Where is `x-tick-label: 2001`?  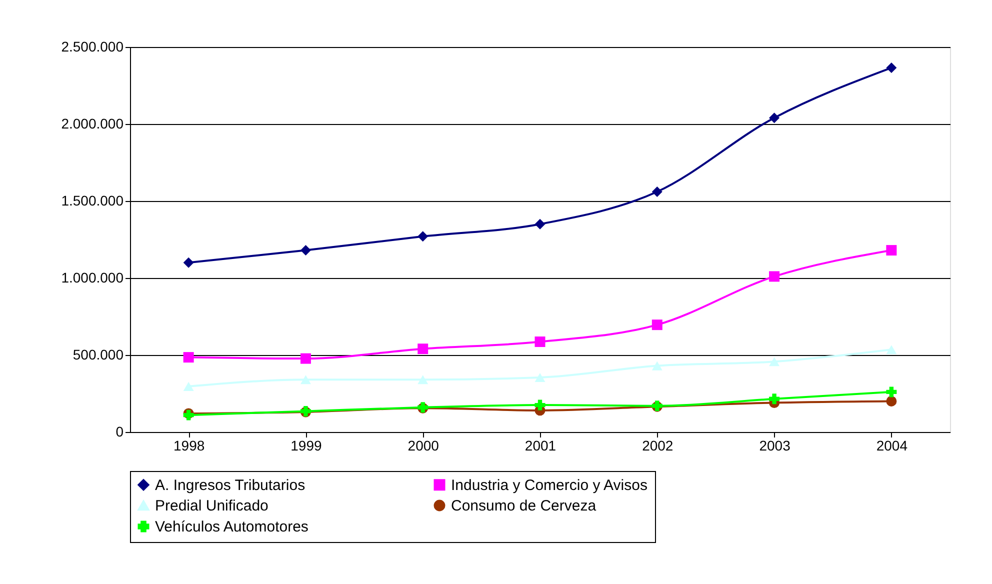
x-tick-label: 2001 is located at coordinates (540, 446).